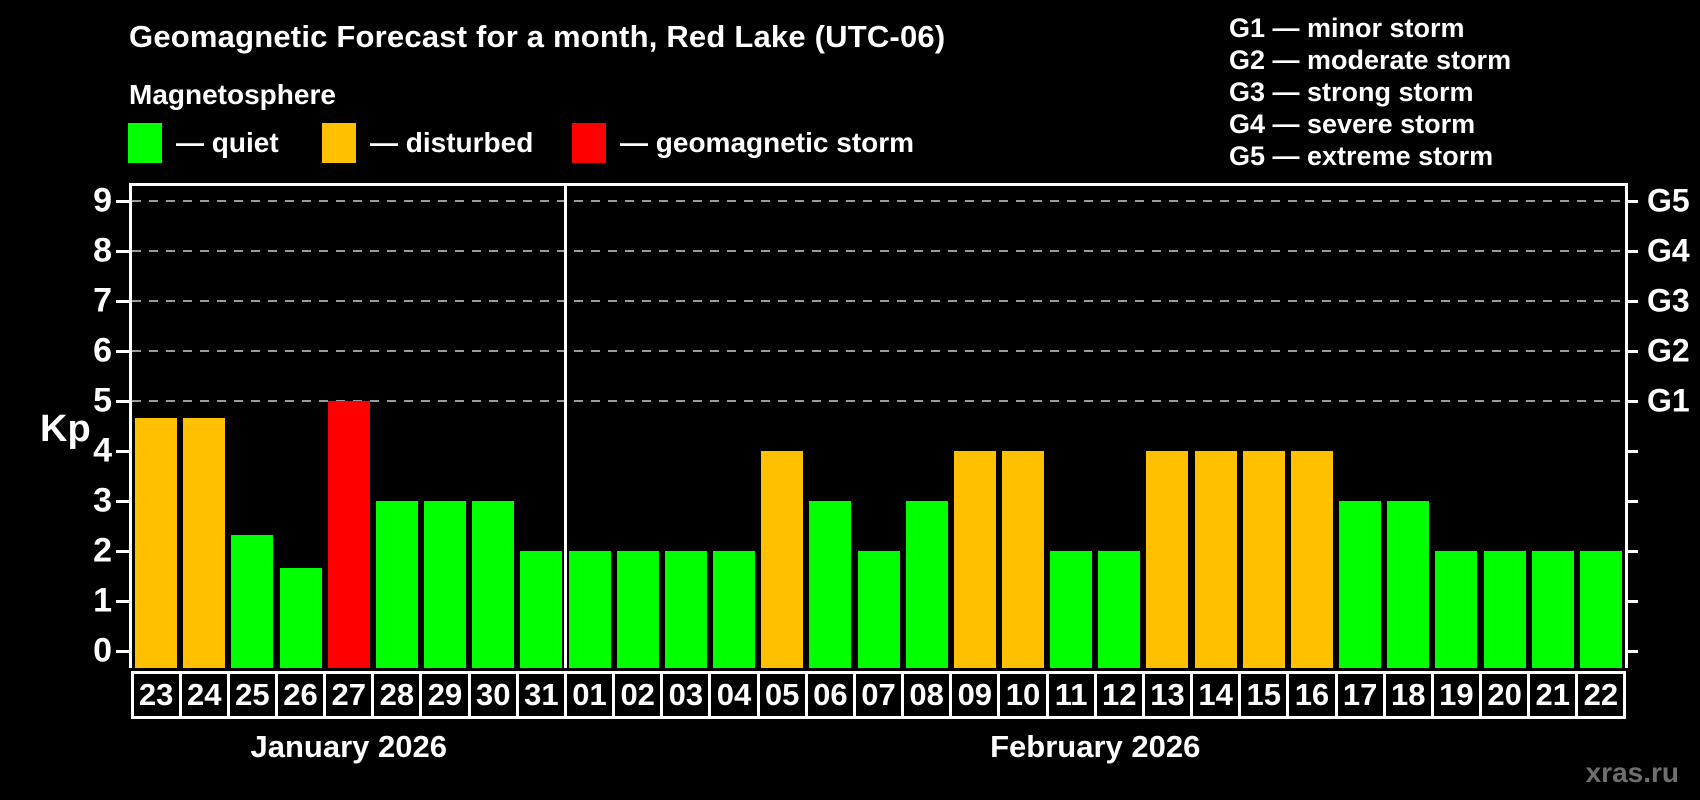  I want to click on g-scale-label-g3: G3, so click(1668, 300).